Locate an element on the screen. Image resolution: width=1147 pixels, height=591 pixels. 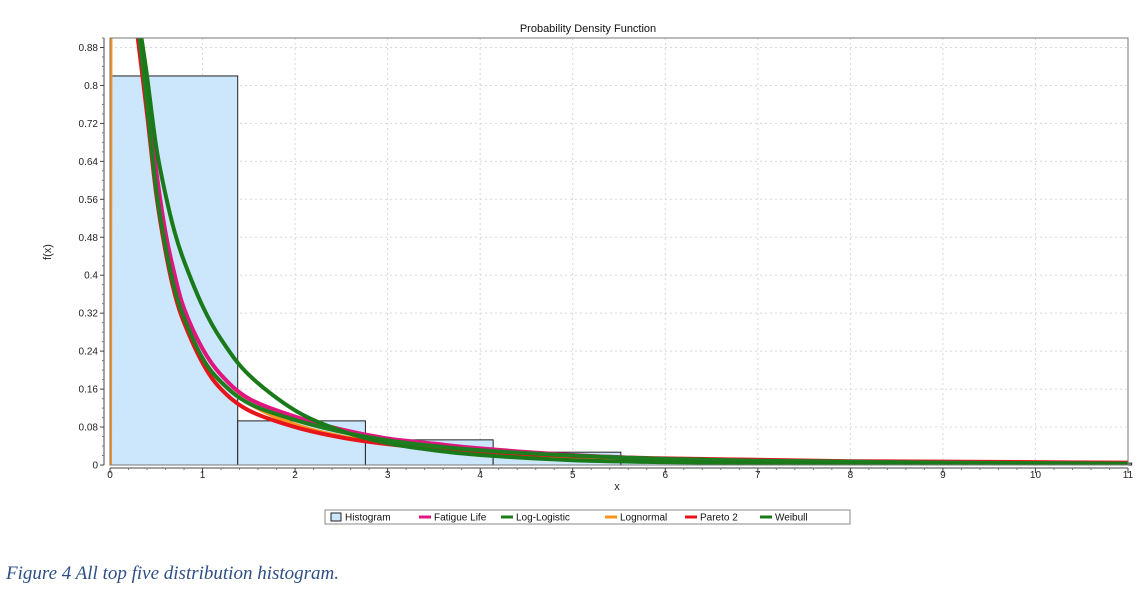
legend-label: Lognormal is located at coordinates (643, 518).